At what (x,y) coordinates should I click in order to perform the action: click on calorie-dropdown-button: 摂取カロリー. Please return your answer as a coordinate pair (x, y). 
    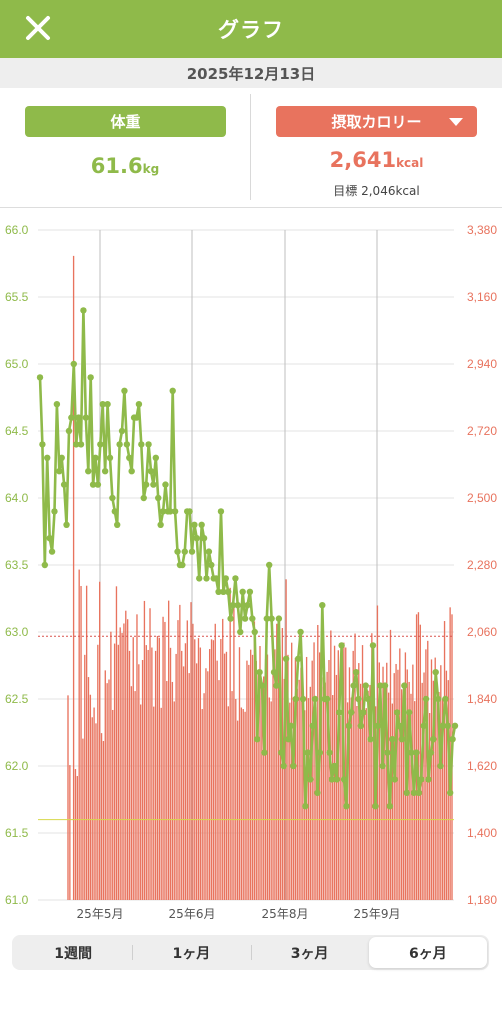
    Looking at the image, I should click on (376, 121).